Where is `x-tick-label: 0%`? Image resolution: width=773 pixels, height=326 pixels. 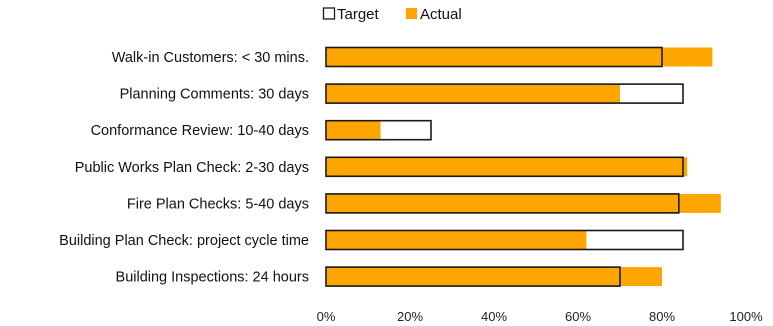 x-tick-label: 0% is located at coordinates (326, 316).